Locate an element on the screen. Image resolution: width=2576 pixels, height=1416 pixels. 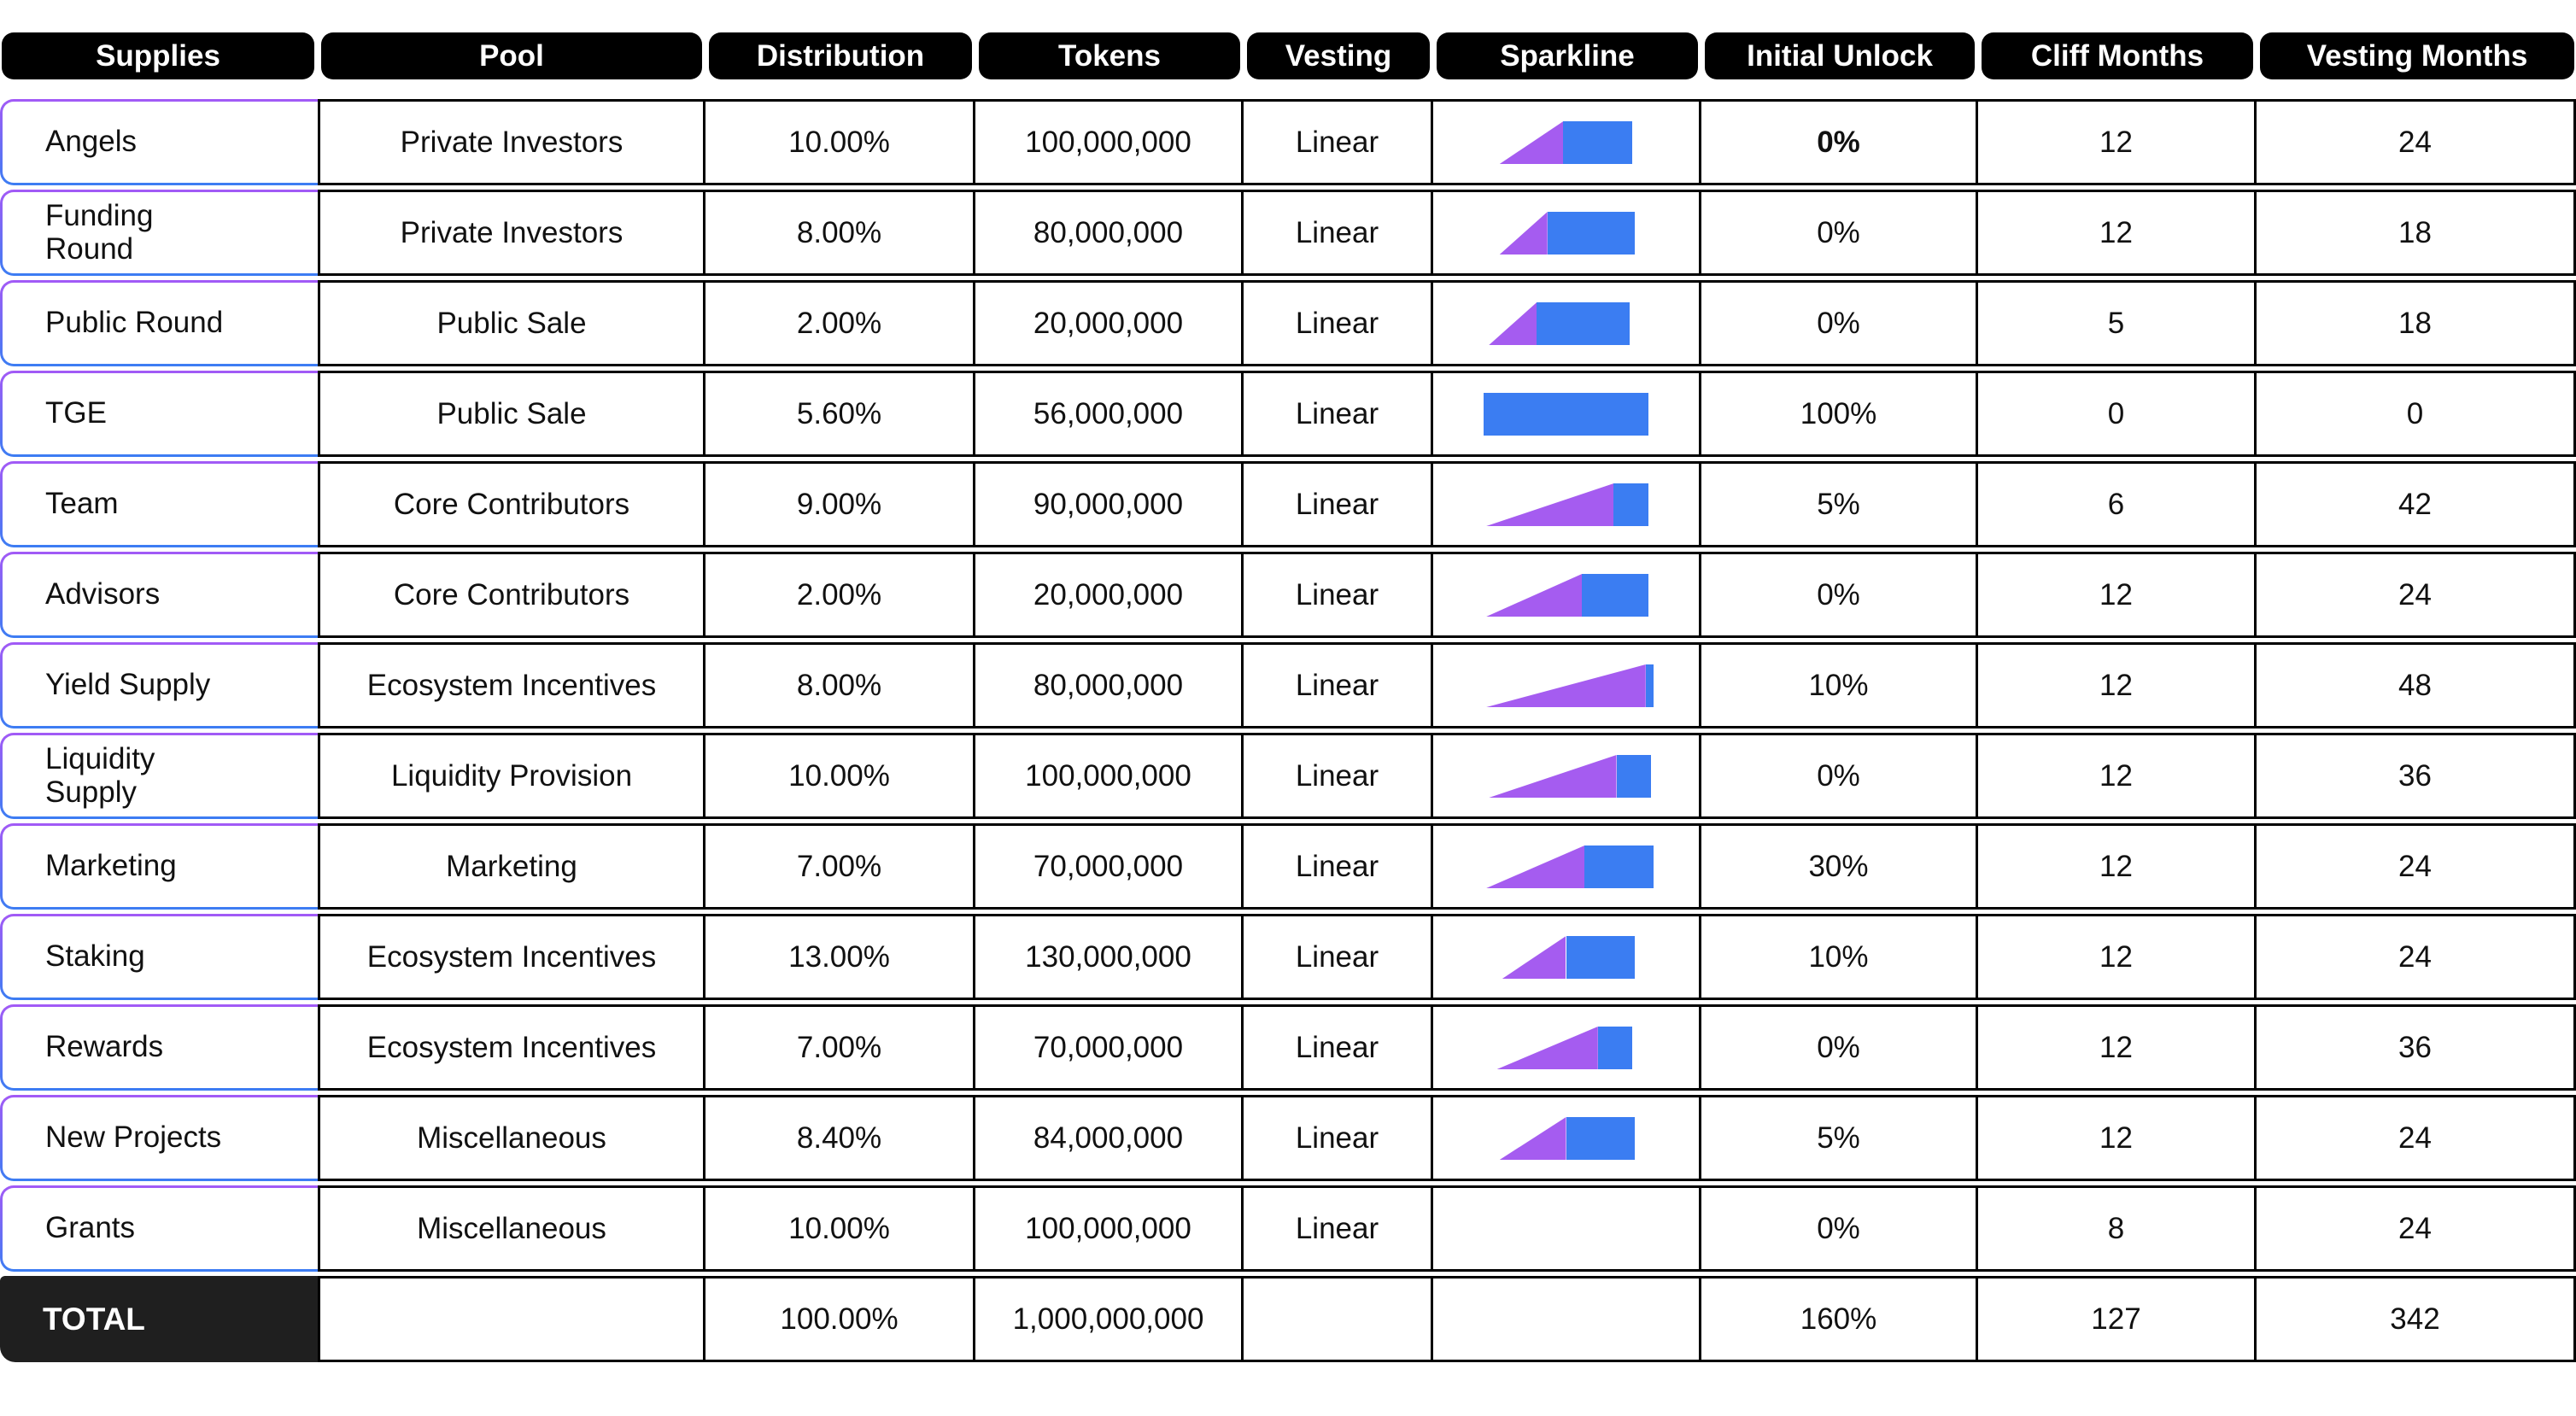
supply-label: Grants is located at coordinates (90, 1228).